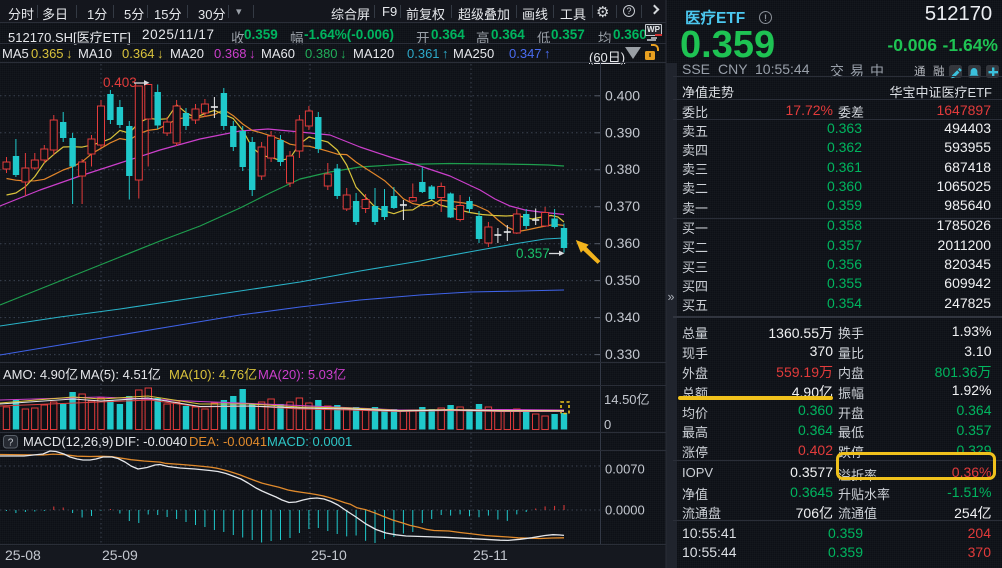  What do you see at coordinates (213, 374) in the screenshot?
I see `svg-text: MA(10): 4.76亿` at bounding box center [213, 374].